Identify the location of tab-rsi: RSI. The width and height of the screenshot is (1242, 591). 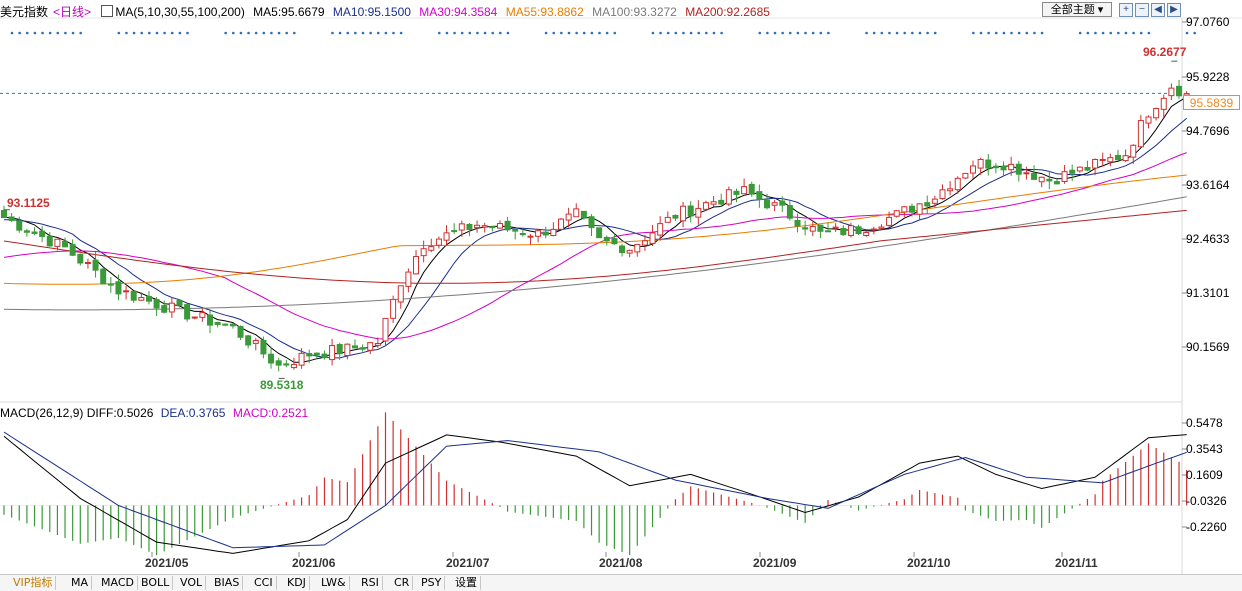
(370, 583).